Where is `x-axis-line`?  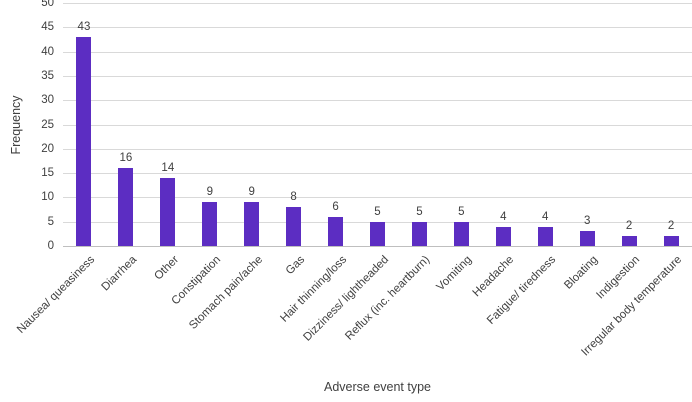
x-axis-line is located at coordinates (377, 246).